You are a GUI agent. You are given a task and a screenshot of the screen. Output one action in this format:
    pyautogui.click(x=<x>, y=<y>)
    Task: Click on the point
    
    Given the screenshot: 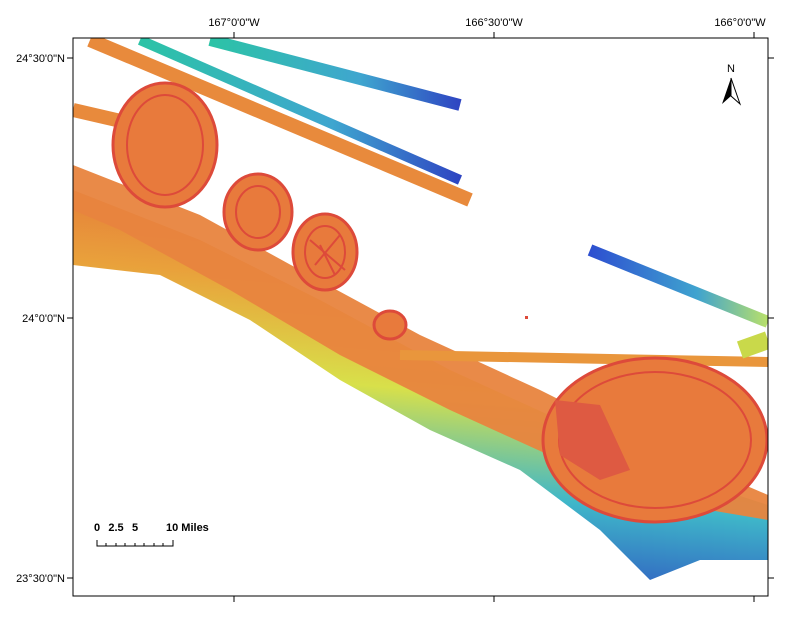 What is the action you would take?
    pyautogui.click(x=526, y=317)
    